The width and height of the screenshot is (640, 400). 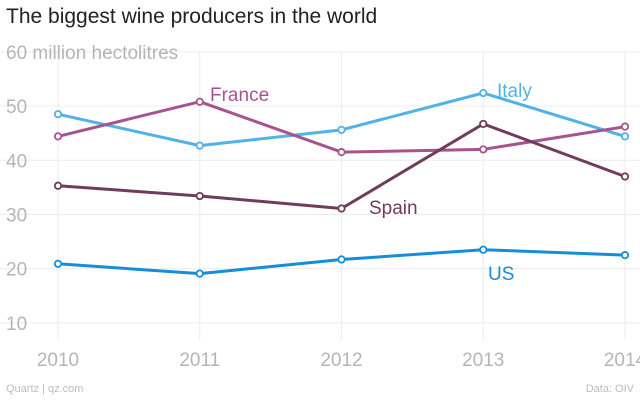 What do you see at coordinates (16, 161) in the screenshot?
I see `y-tick-label: 40` at bounding box center [16, 161].